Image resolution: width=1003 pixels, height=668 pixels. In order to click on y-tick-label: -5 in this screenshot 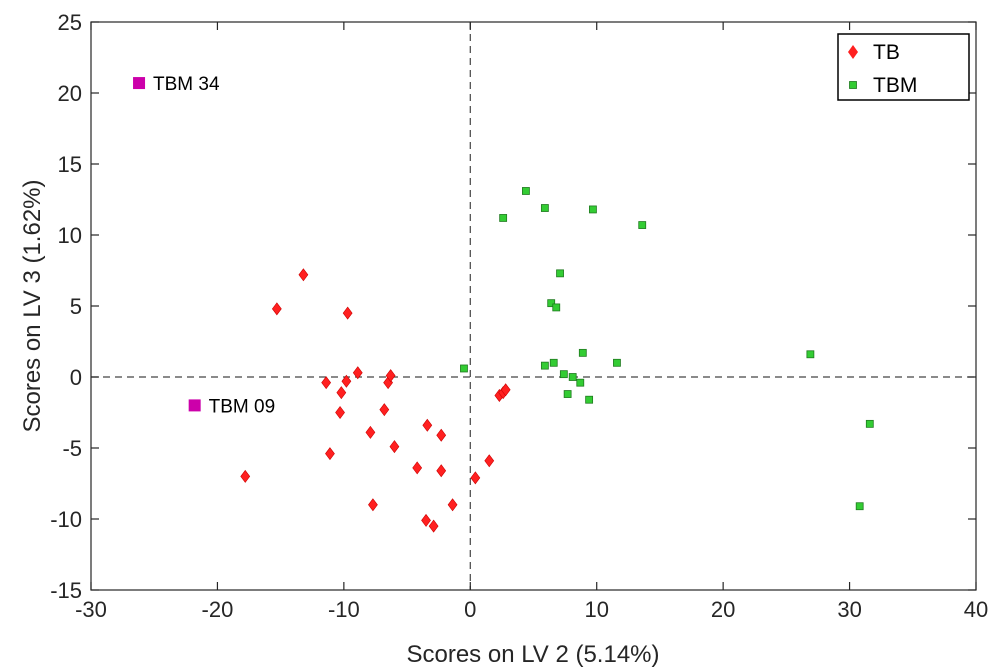, I will do `click(72, 448)`.